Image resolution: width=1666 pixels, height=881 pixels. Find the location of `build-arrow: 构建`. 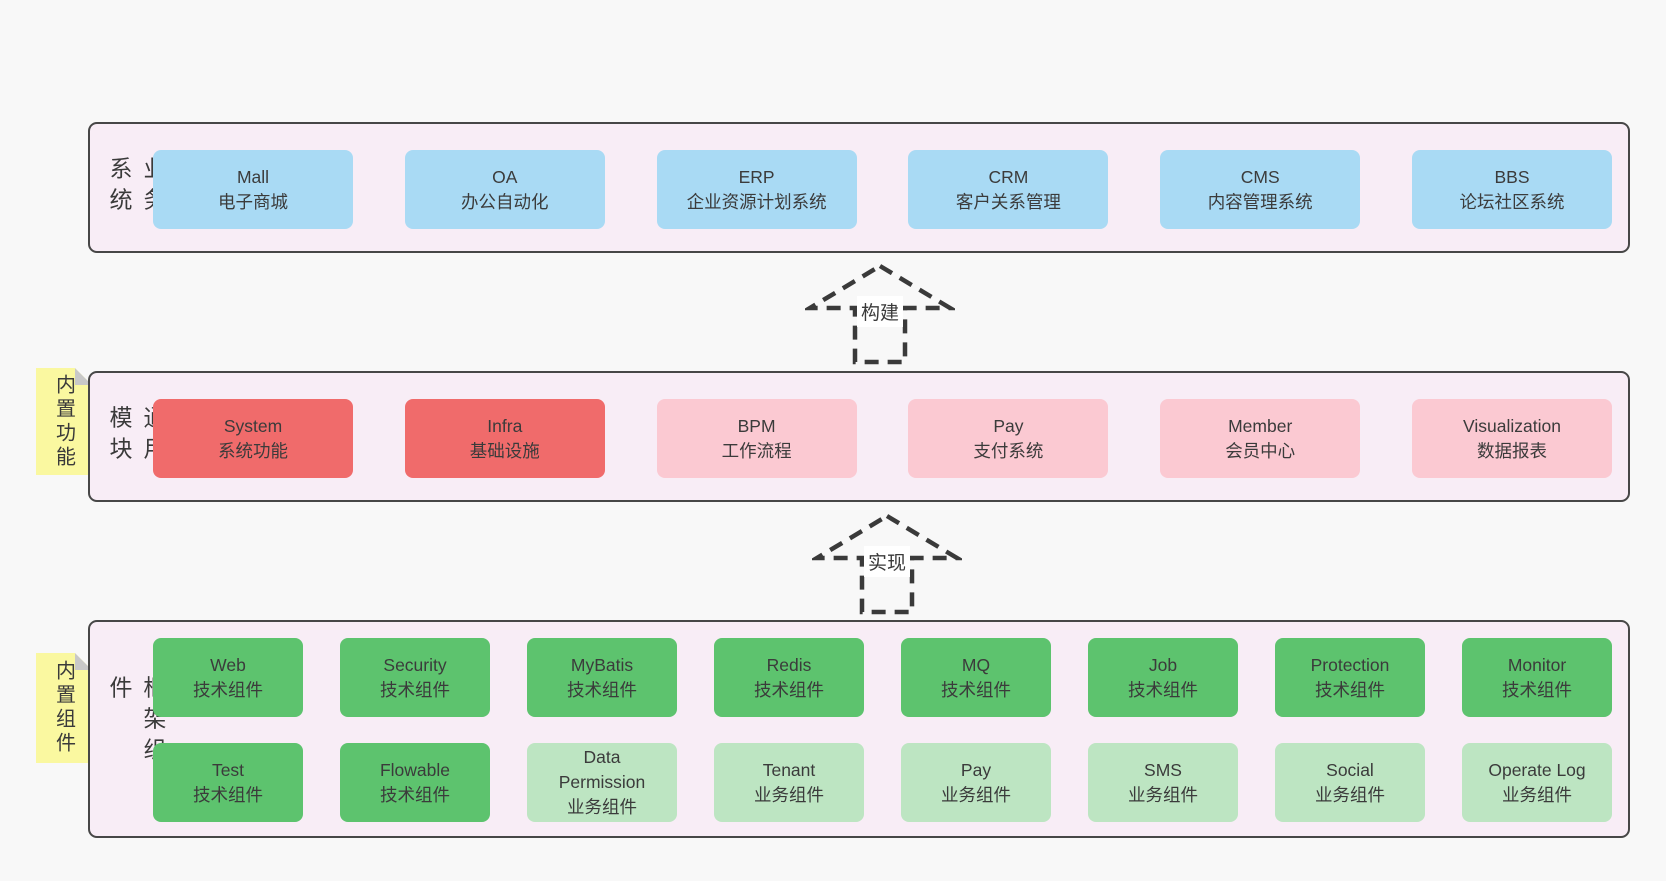

build-arrow: 构建 is located at coordinates (880, 313).